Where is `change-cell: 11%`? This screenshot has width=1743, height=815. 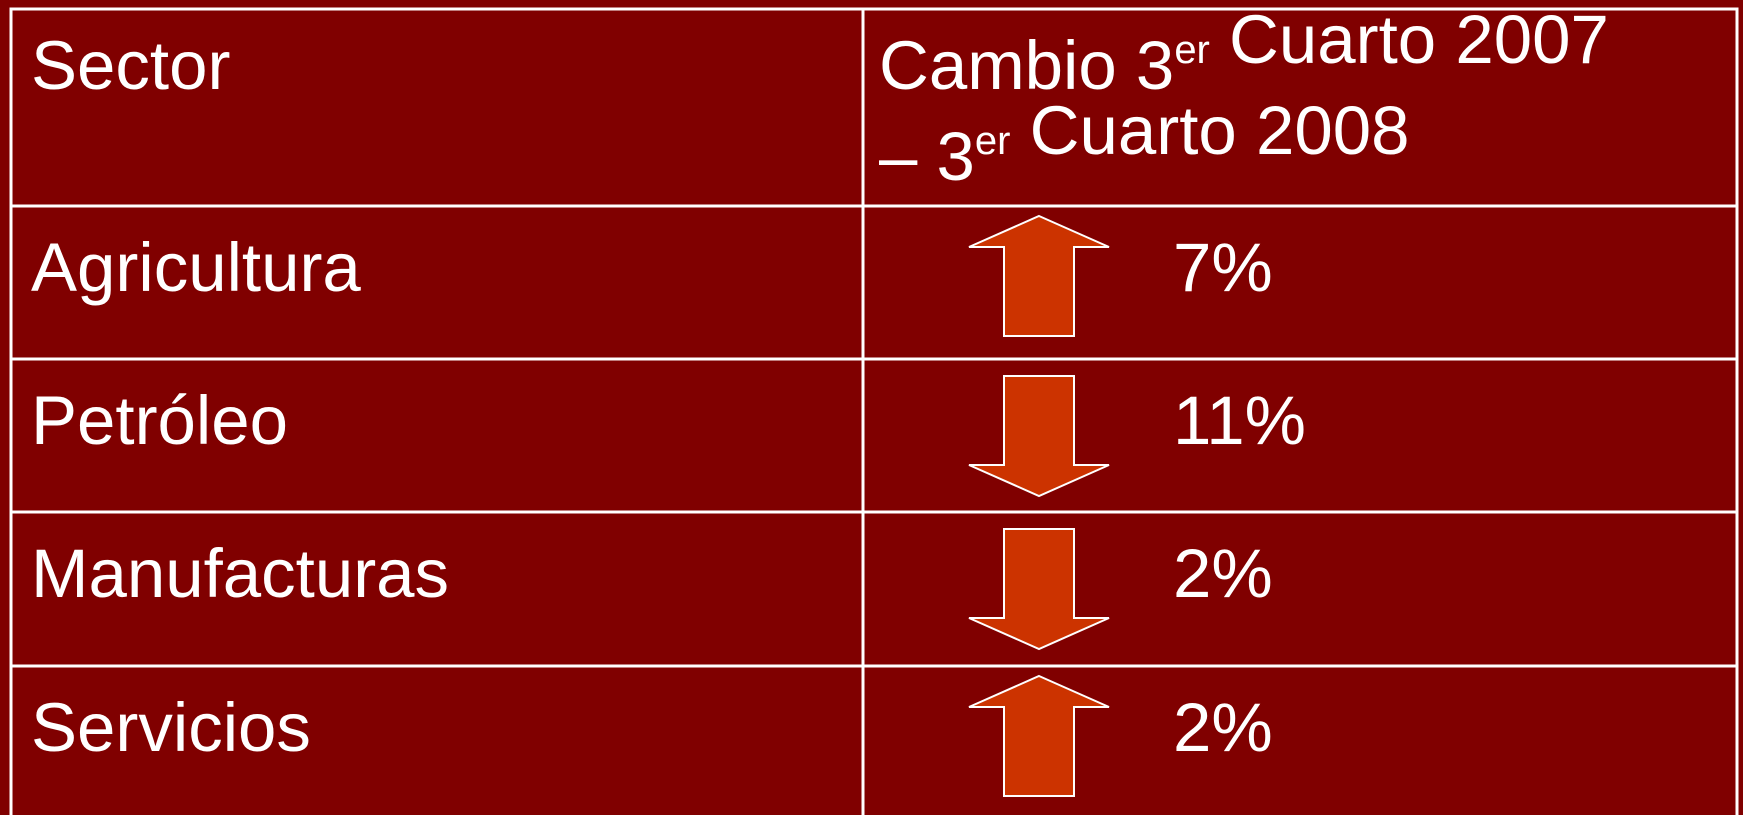
change-cell: 11% is located at coordinates (1239, 420).